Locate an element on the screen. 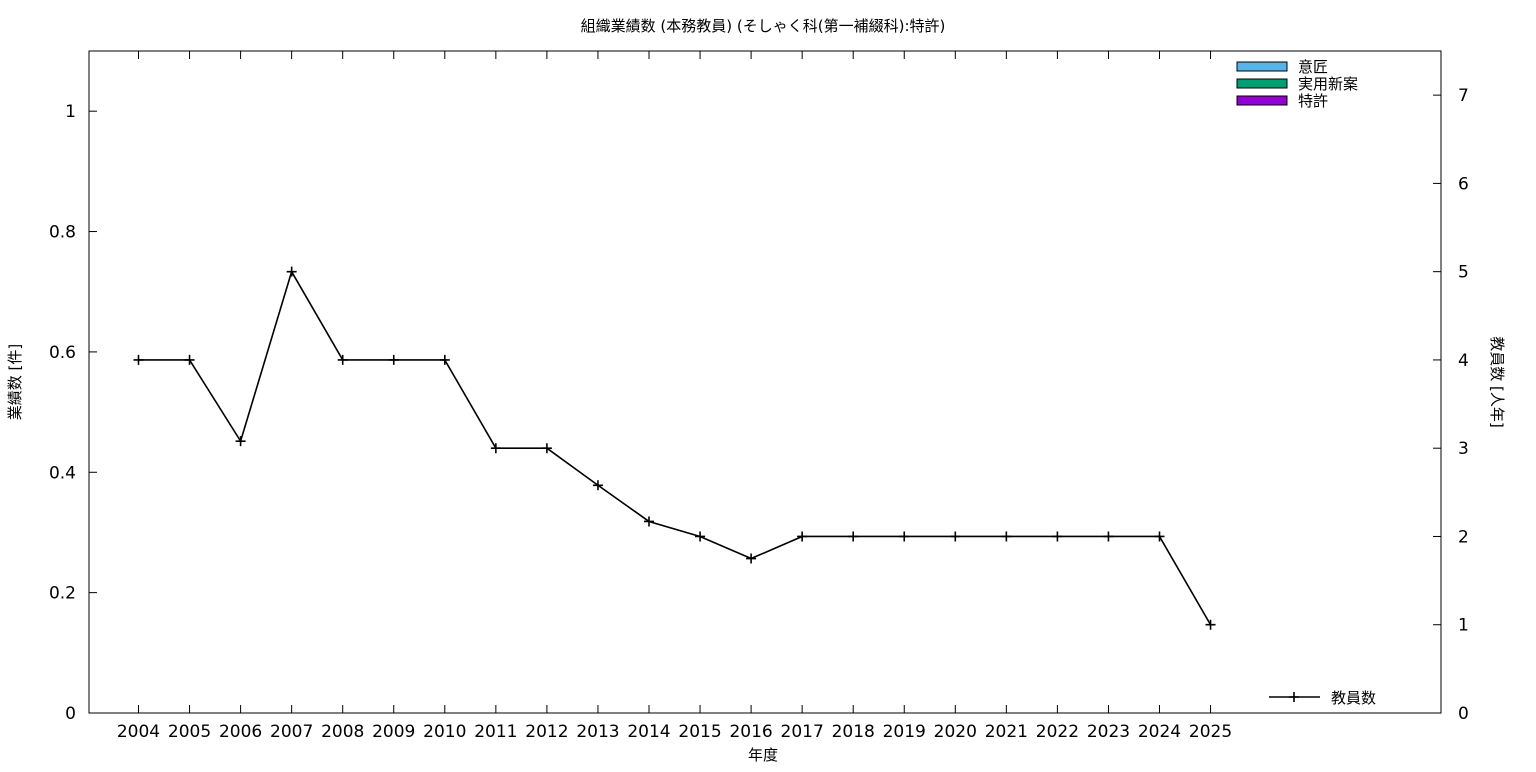  x-tick-label: 2021 is located at coordinates (1006, 732).